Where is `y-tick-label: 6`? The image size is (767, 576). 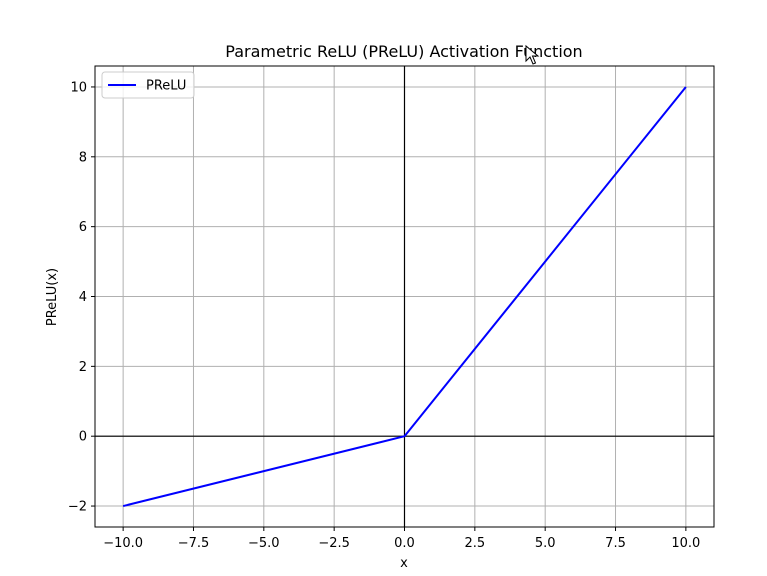 y-tick-label: 6 is located at coordinates (83, 227).